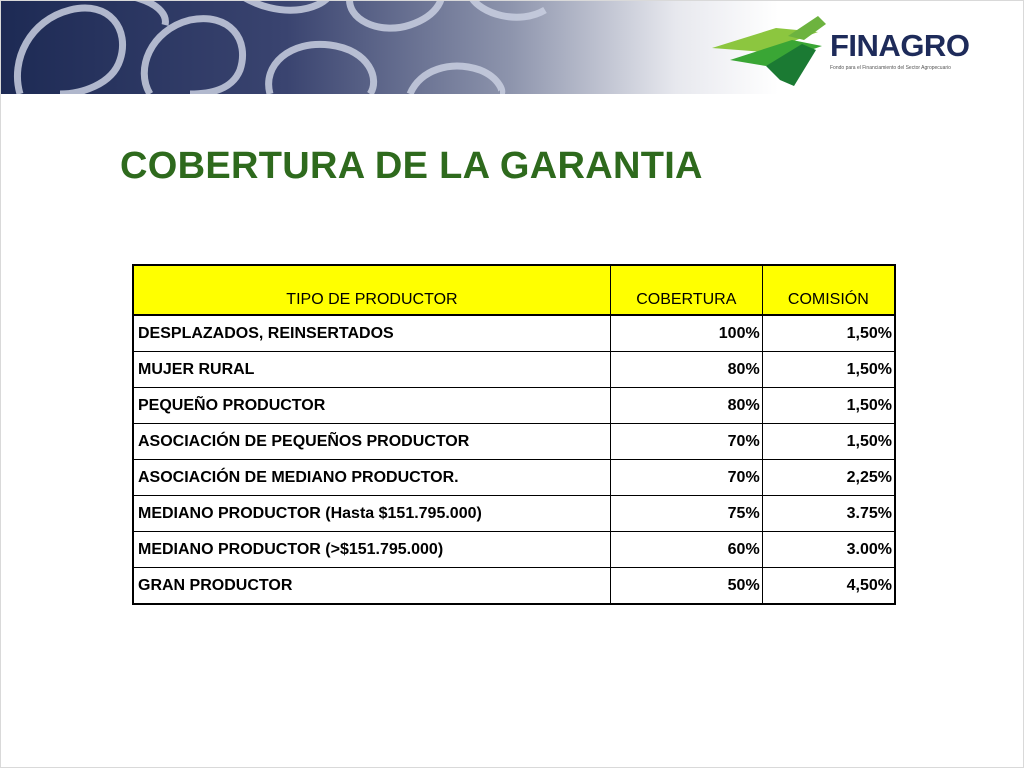 Image resolution: width=1024 pixels, height=768 pixels. I want to click on cell-tipo: GRAN PRODUCTOR, so click(371, 586).